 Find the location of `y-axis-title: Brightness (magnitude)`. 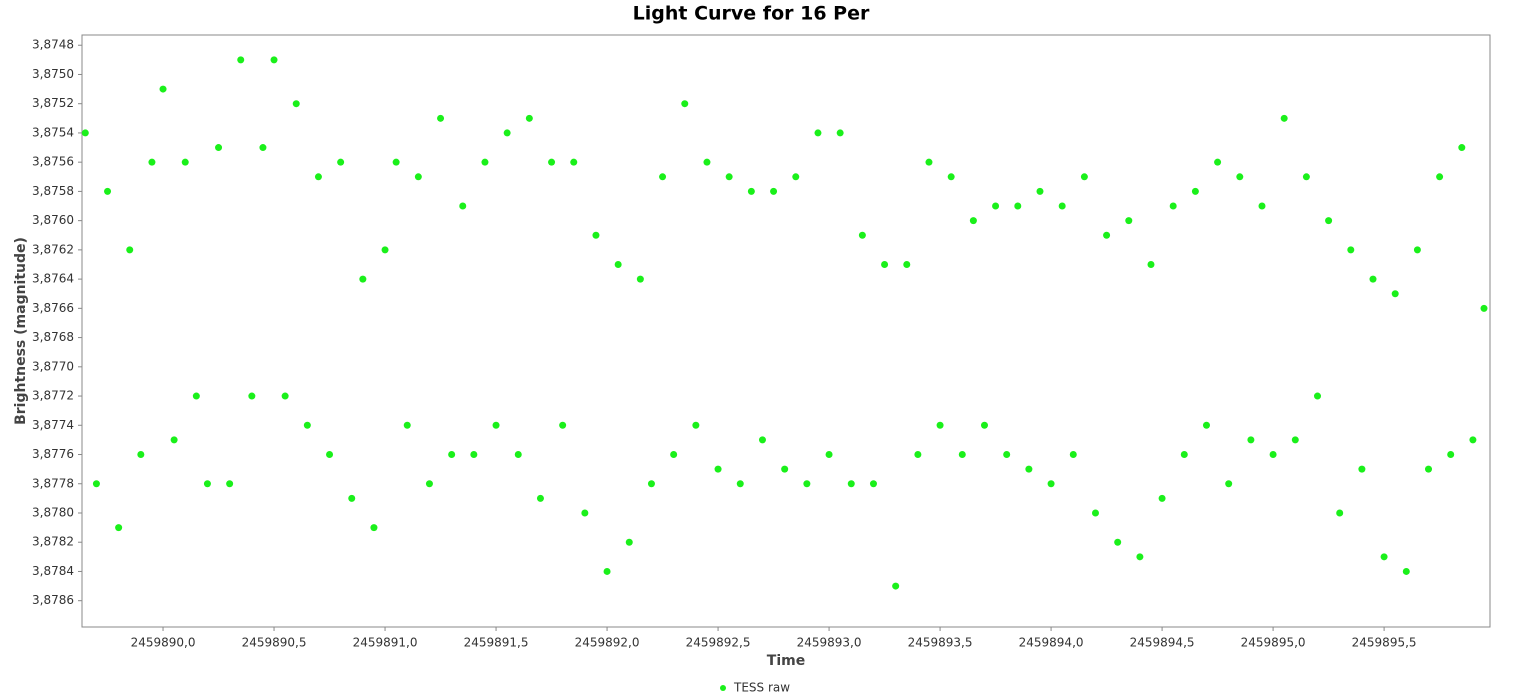

y-axis-title: Brightness (magnitude) is located at coordinates (21, 331).